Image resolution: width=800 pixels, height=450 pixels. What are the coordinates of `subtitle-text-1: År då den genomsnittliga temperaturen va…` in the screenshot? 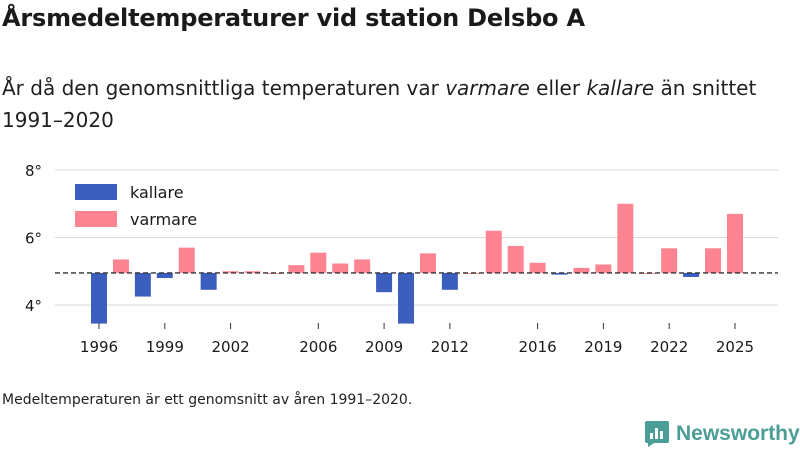 It's located at (224, 88).